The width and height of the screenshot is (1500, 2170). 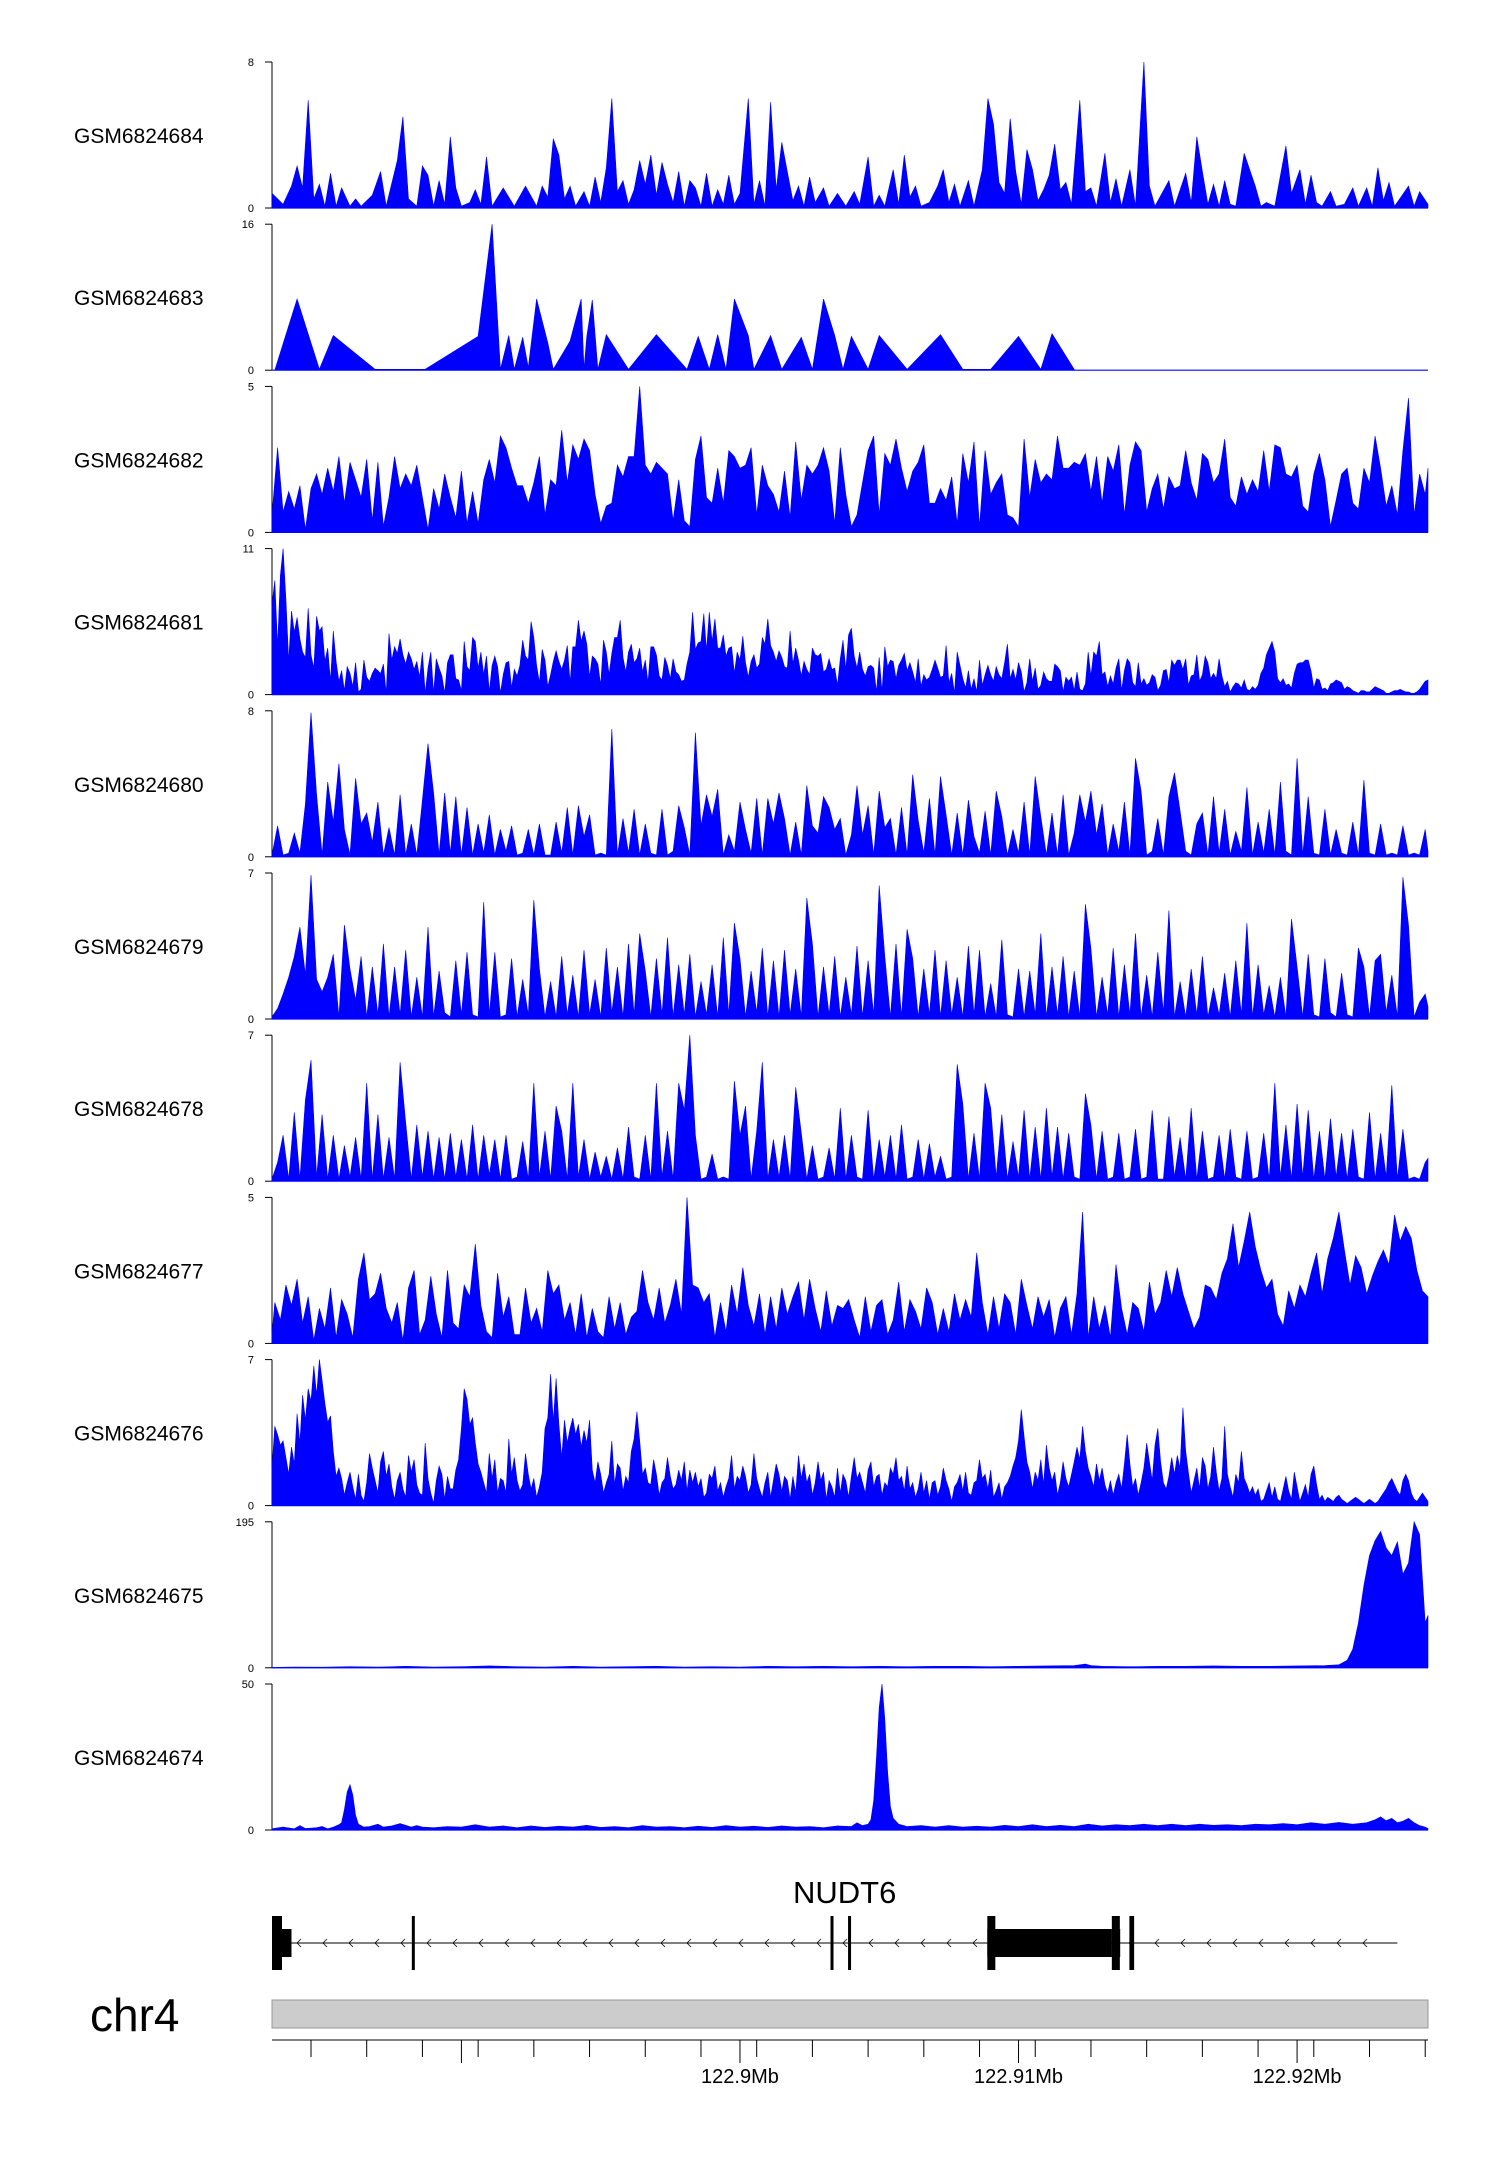 I want to click on coverage-area-GSM6824679, so click(x=850, y=947).